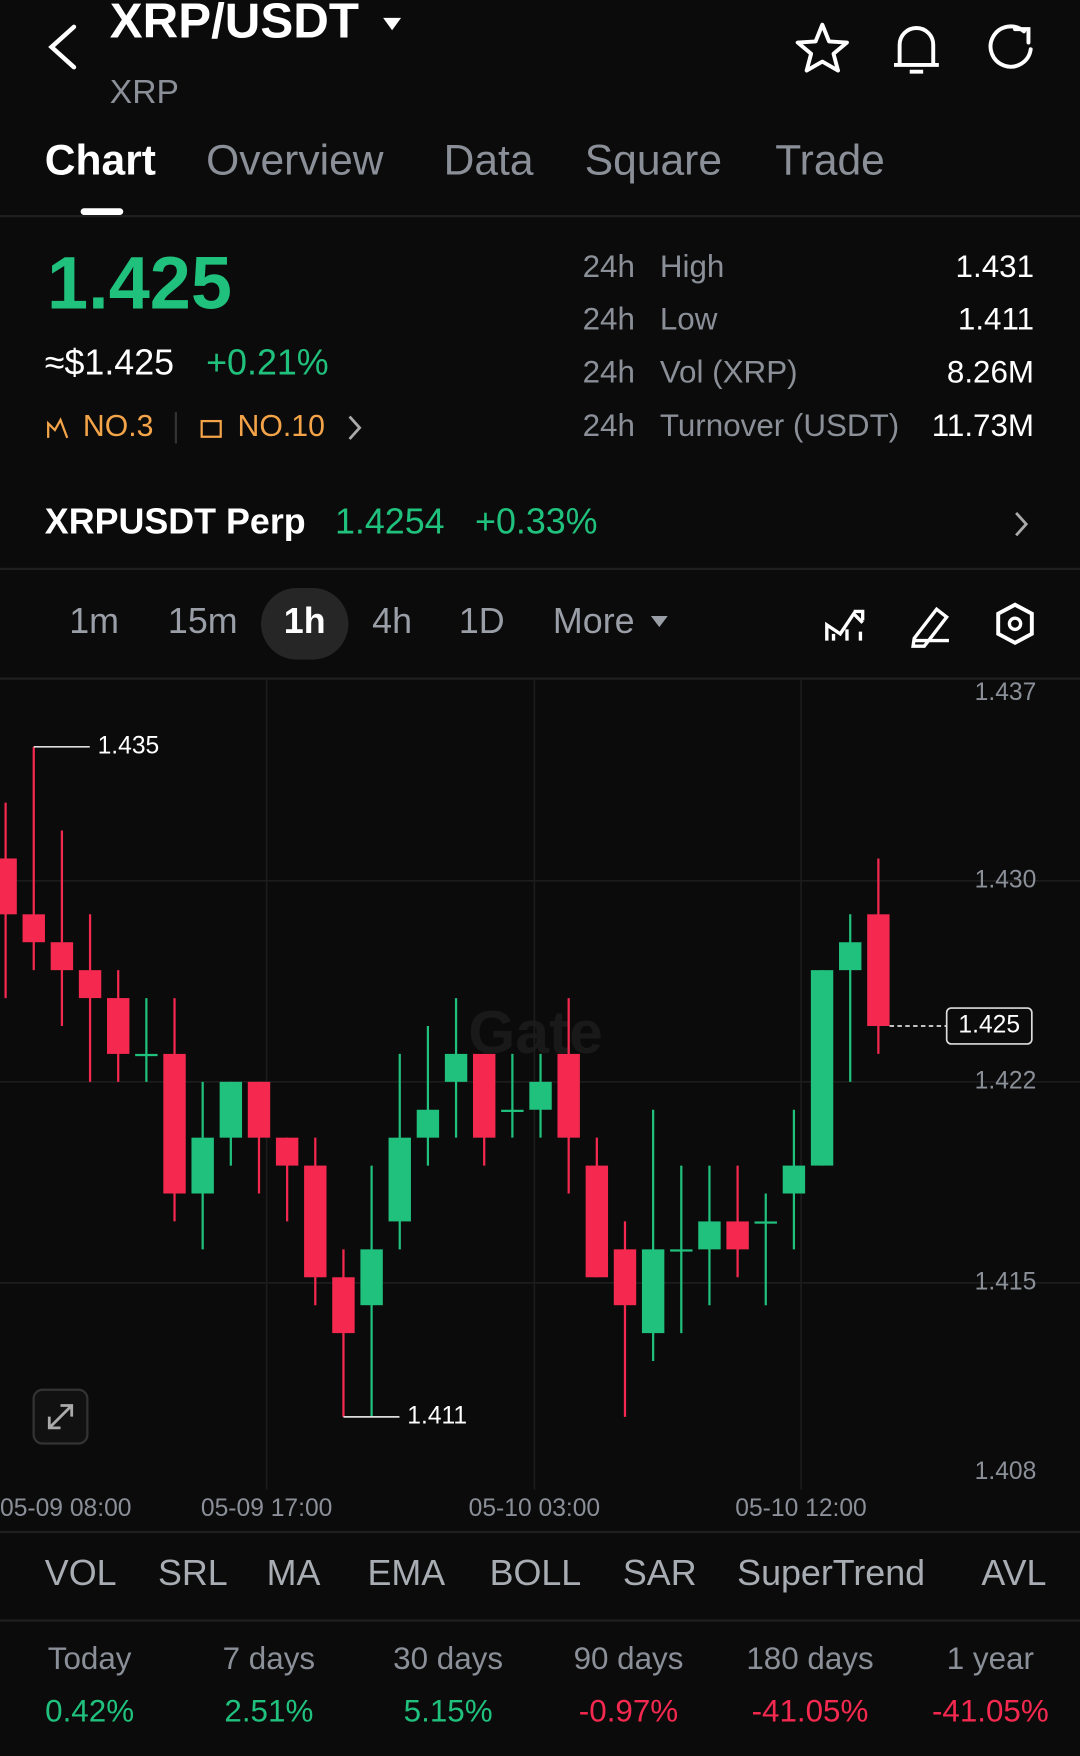 The height and width of the screenshot is (1756, 1080). Describe the element at coordinates (536, 1573) in the screenshot. I see `indicator-option: BOLL` at that location.